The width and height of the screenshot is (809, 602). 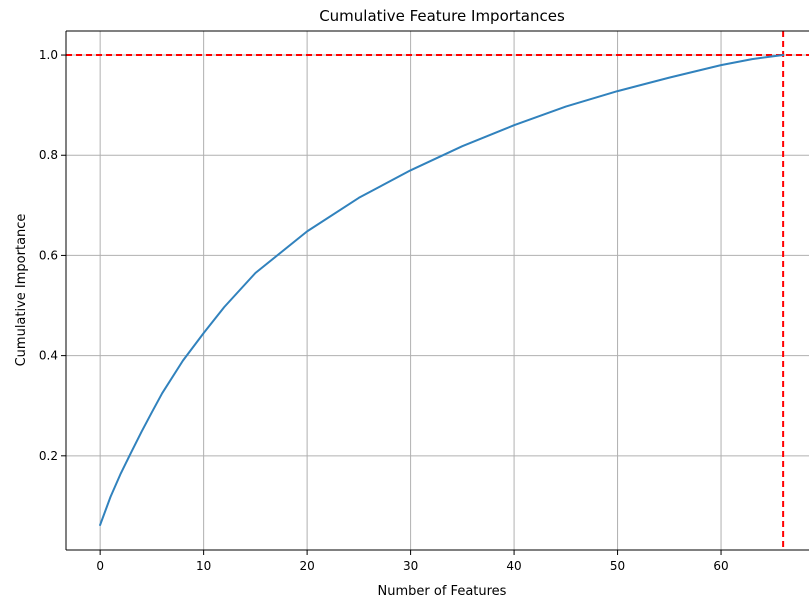 I want to click on x-tick-label: 30, so click(x=410, y=566).